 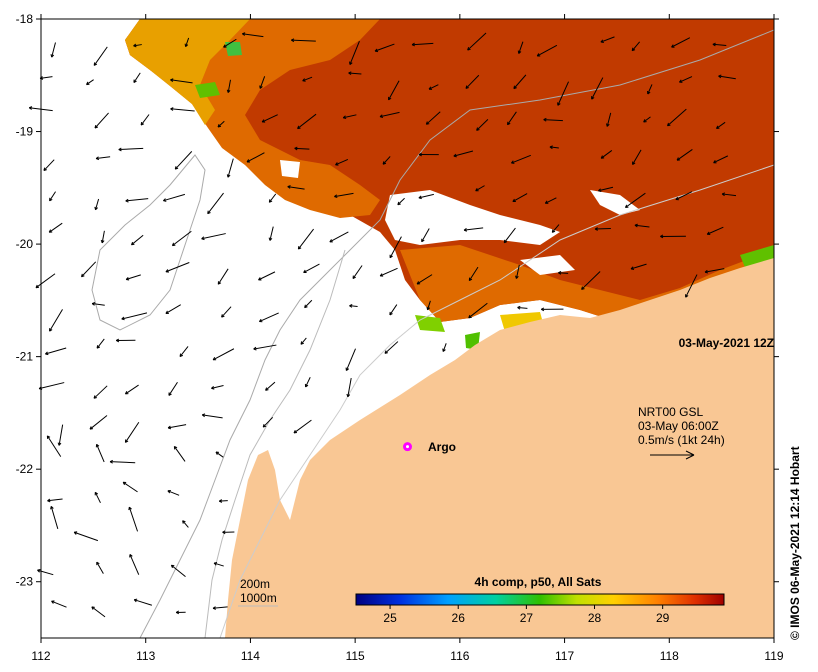 What do you see at coordinates (678, 426) in the screenshot?
I see `current-legend-line2: 03-May 06:00Z` at bounding box center [678, 426].